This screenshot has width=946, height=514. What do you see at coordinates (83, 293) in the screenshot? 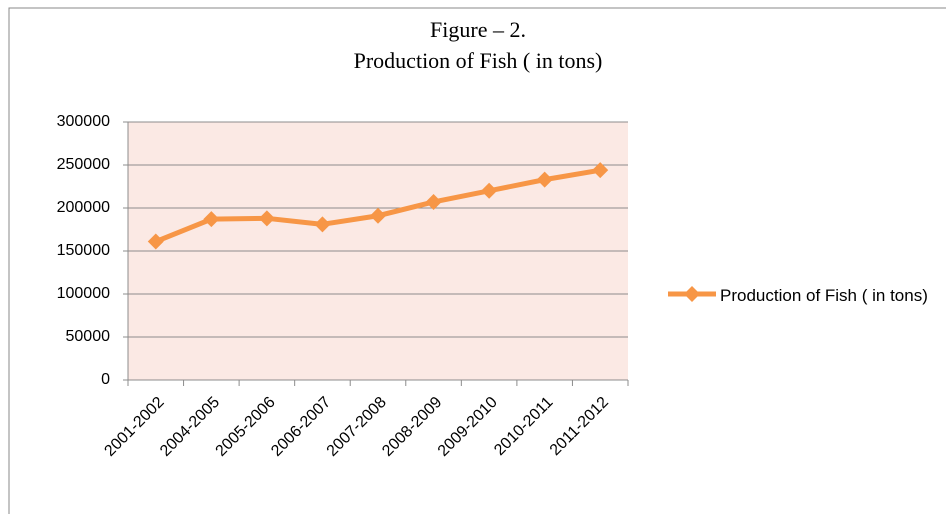
I see `y-tick-label: 100000` at bounding box center [83, 293].